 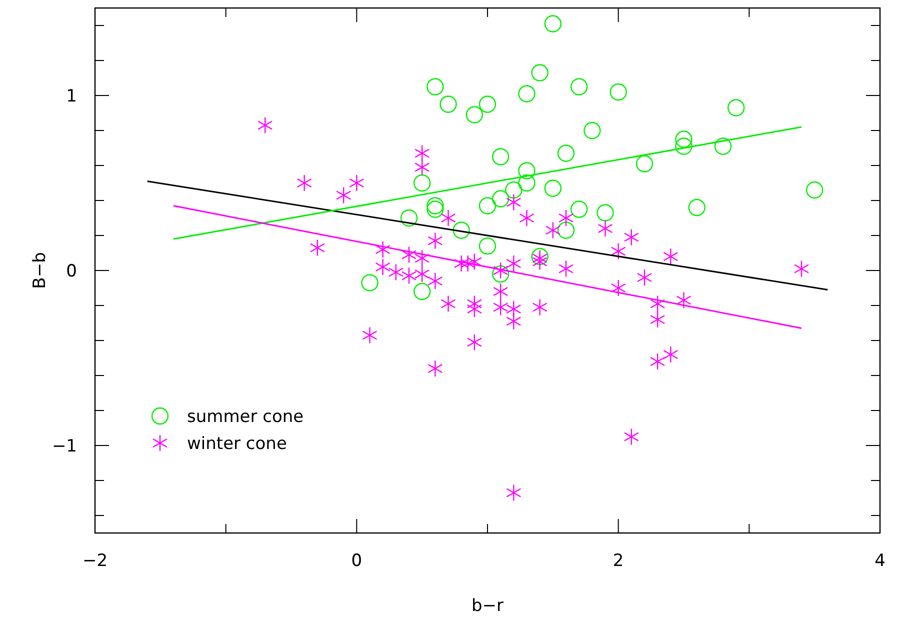 I want to click on y-tick-label: 1, so click(x=71, y=96).